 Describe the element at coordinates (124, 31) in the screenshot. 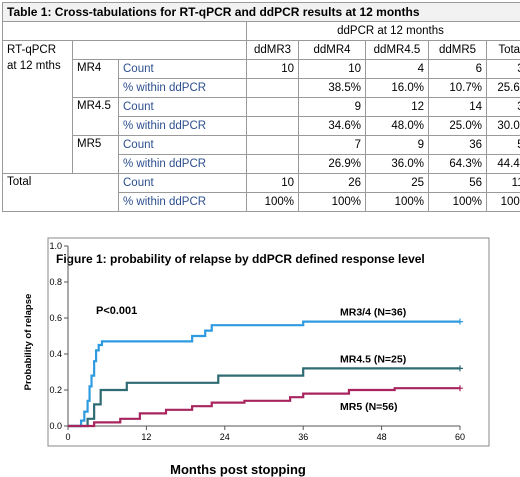

I see `empty-header-cell` at that location.